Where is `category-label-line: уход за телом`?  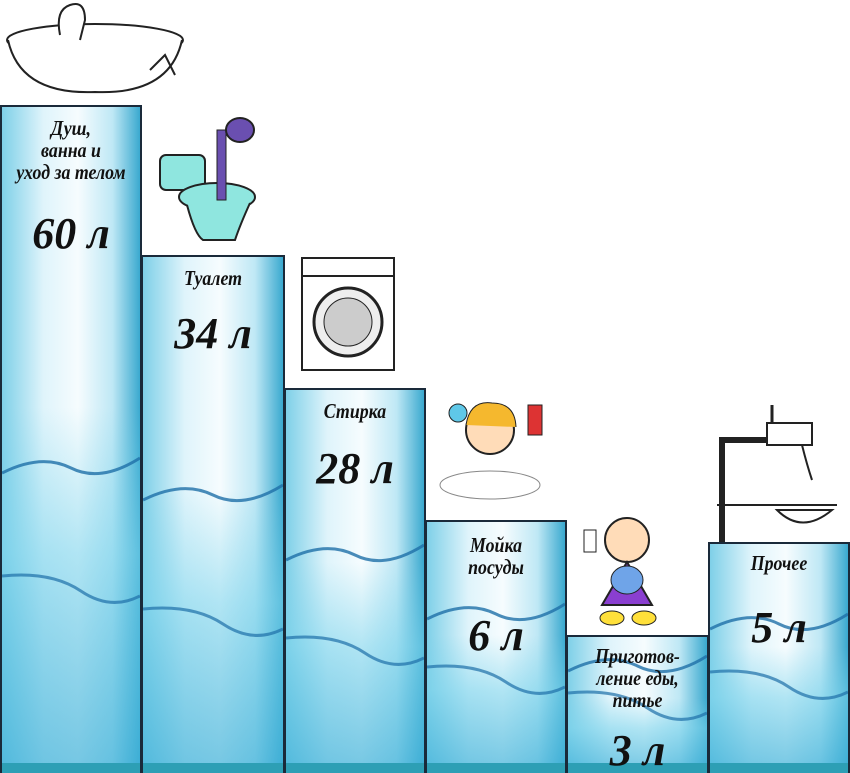
category-label-line: уход за телом is located at coordinates (71, 172).